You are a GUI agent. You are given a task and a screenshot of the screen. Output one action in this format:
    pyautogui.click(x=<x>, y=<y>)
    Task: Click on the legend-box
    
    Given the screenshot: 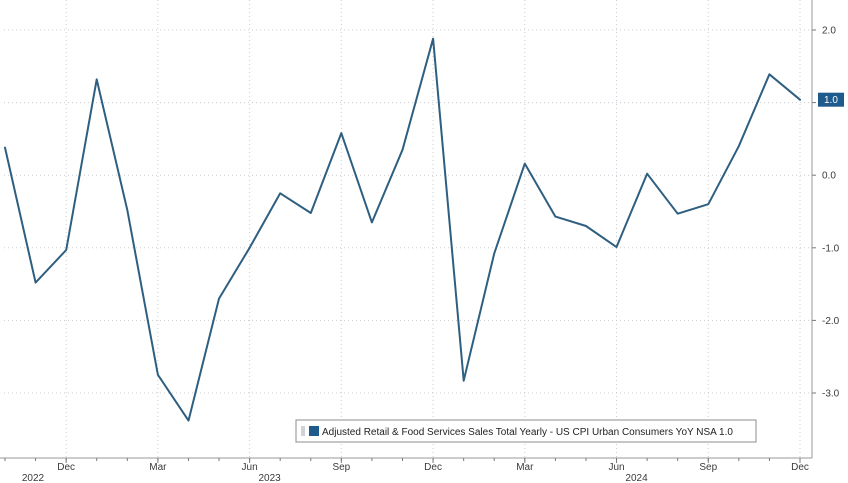 What is the action you would take?
    pyautogui.click(x=526, y=431)
    